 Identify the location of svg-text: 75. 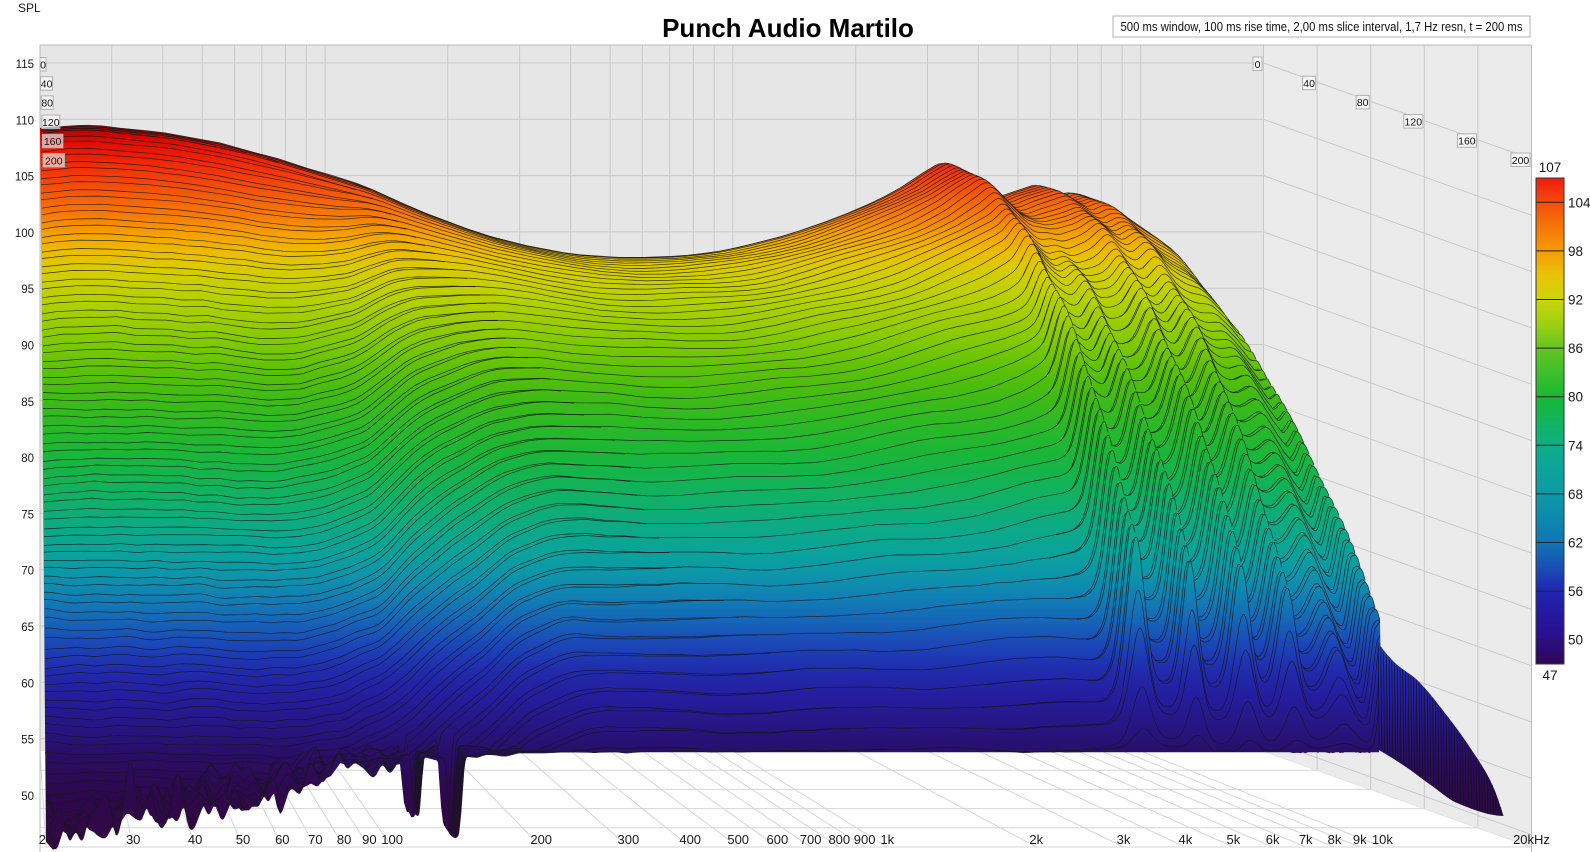
(27, 515).